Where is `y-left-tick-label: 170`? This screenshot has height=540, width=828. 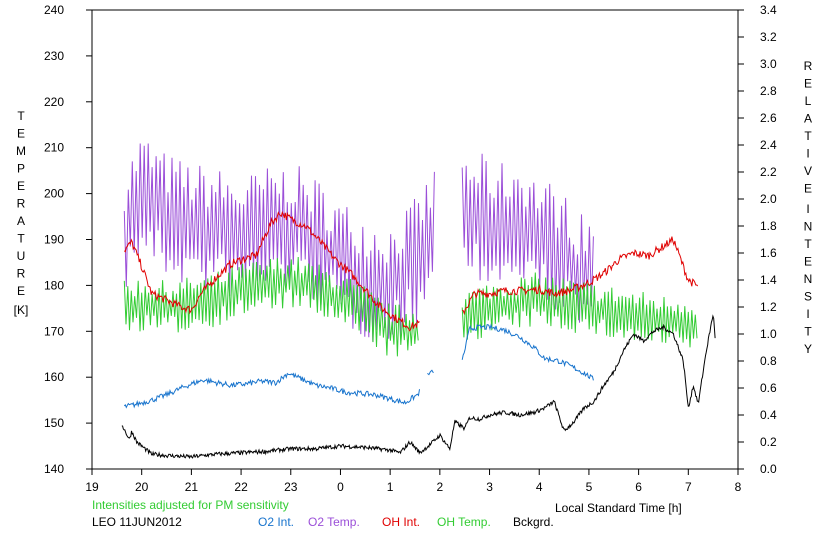
y-left-tick-label: 170 is located at coordinates (54, 331).